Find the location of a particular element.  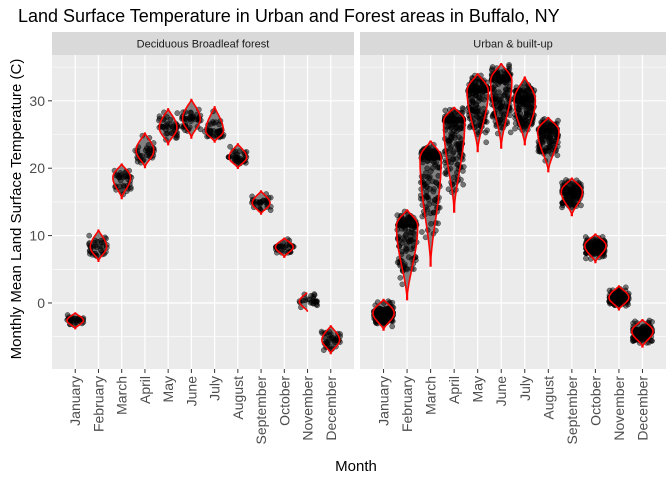

violin-outline-august is located at coordinates (548, 144).